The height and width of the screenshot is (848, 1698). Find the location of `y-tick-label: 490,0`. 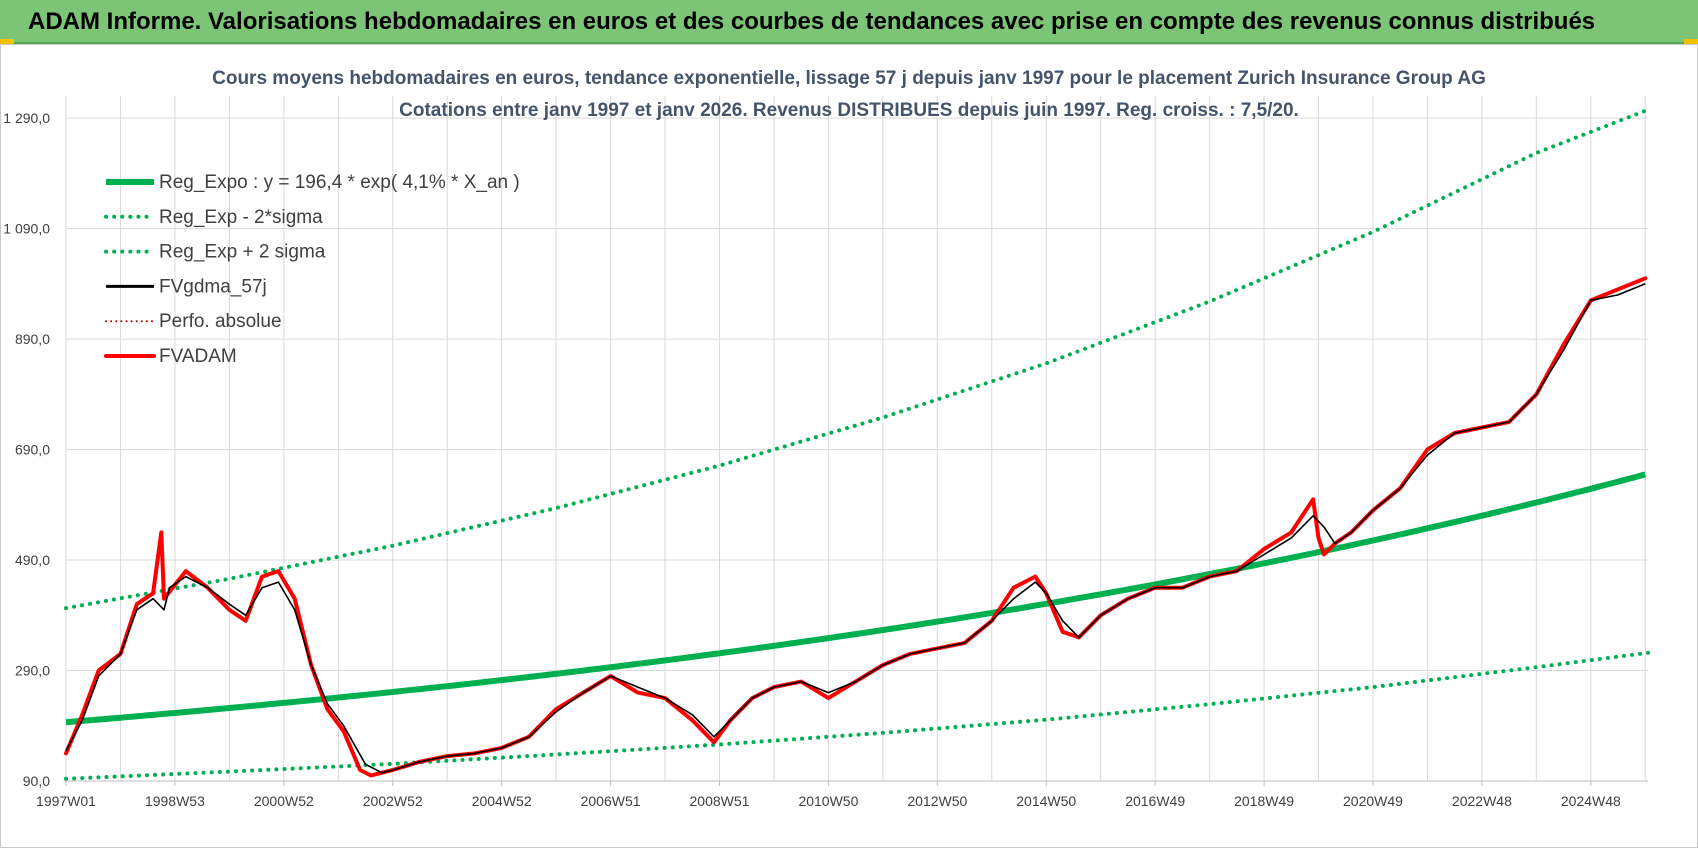

y-tick-label: 490,0 is located at coordinates (32, 560).